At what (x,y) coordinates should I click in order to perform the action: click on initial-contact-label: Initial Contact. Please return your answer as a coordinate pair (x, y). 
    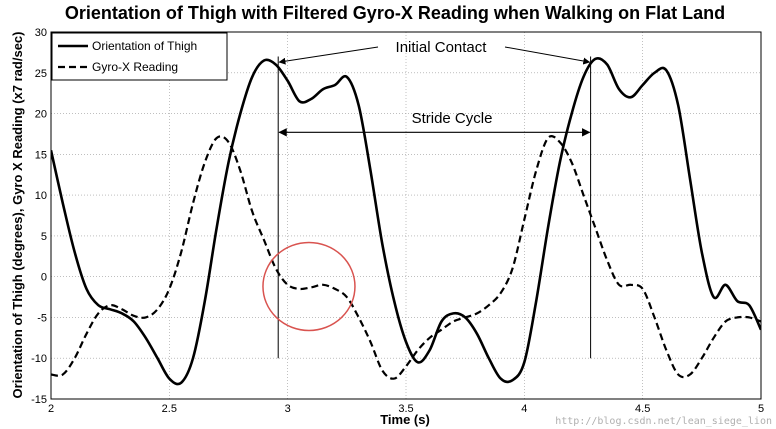
    Looking at the image, I should click on (442, 47).